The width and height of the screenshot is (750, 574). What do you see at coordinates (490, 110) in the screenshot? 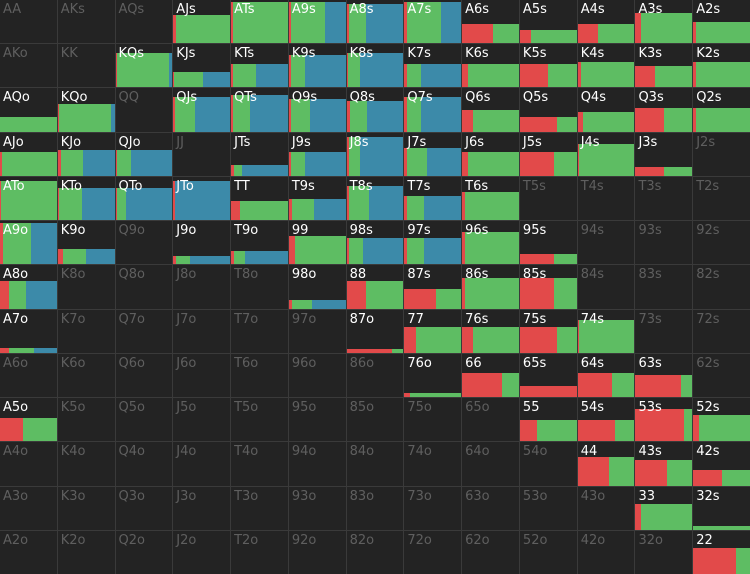
I see `hand-cell-q6s: Q6s` at bounding box center [490, 110].